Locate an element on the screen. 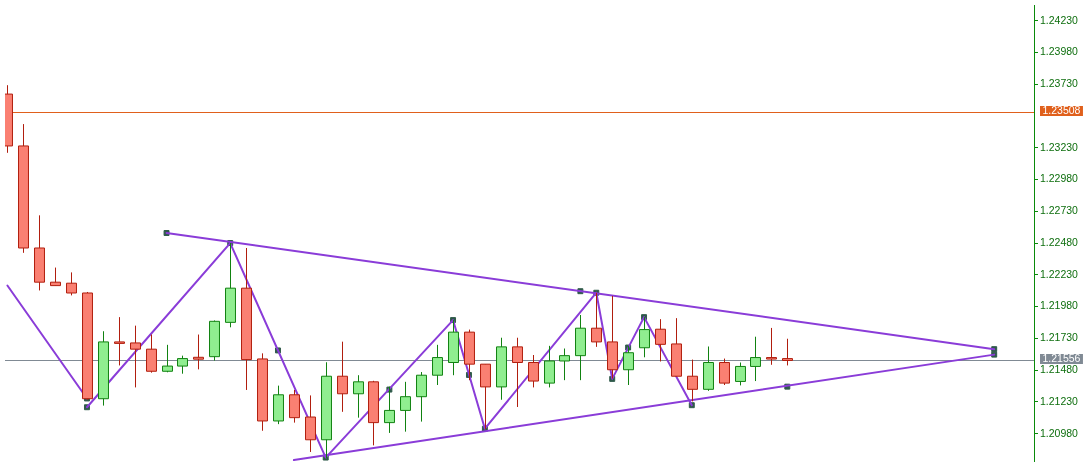 This screenshot has height=466, width=1090. y-tick-label: 1.23230 is located at coordinates (1059, 146).